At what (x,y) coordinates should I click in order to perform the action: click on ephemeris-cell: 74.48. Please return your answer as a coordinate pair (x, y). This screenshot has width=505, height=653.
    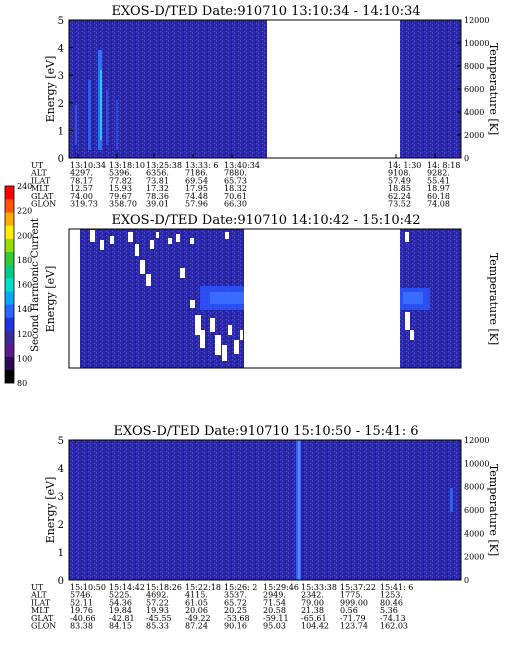
    Looking at the image, I should click on (196, 196).